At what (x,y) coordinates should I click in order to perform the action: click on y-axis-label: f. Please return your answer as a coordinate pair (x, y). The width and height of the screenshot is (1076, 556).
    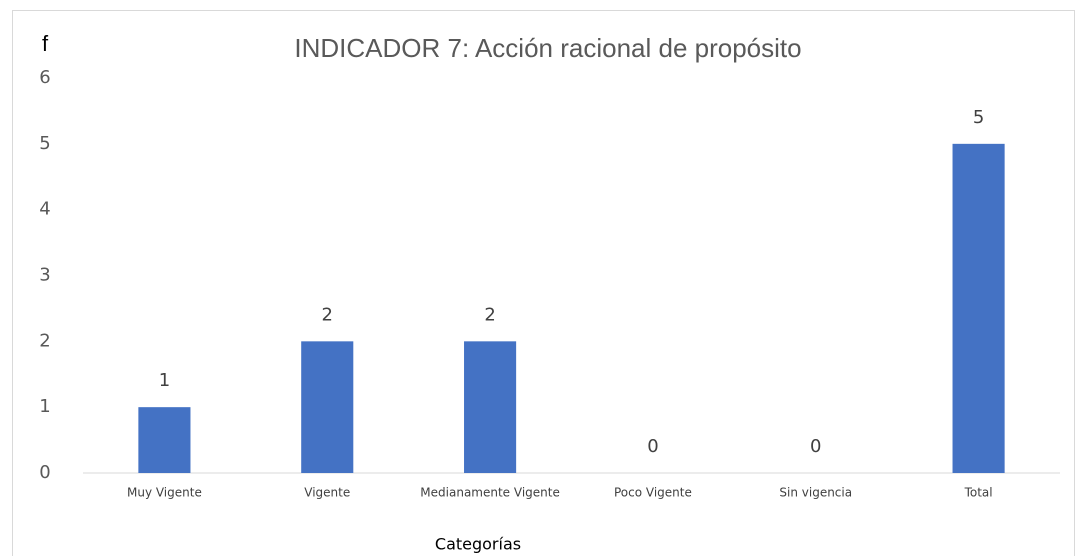
    Looking at the image, I should click on (45, 43).